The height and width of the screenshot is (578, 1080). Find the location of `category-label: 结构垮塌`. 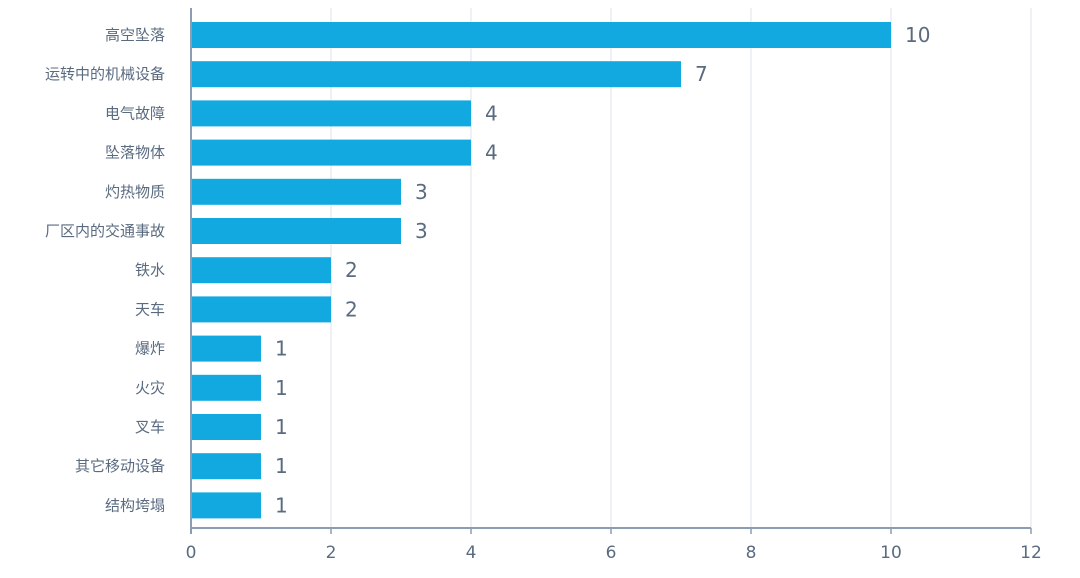

category-label: 结构垮塌 is located at coordinates (135, 505).